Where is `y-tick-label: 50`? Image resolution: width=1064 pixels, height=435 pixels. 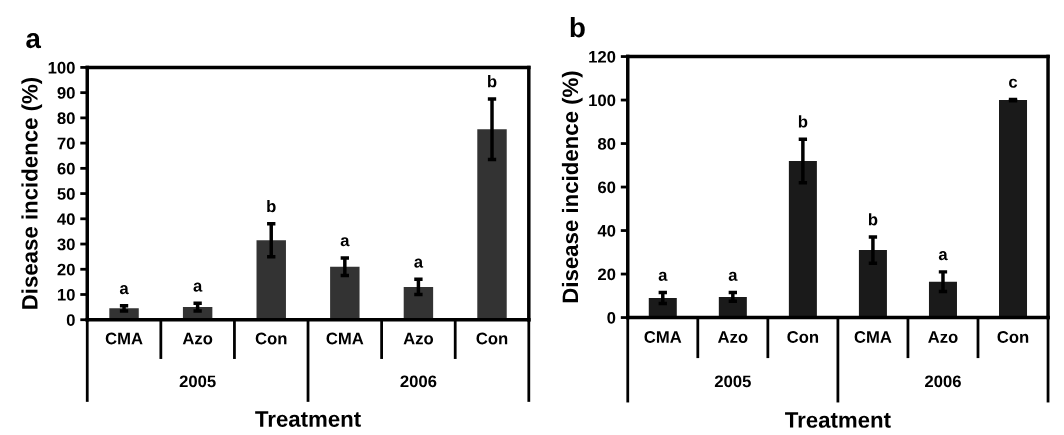
y-tick-label: 50 is located at coordinates (66, 193).